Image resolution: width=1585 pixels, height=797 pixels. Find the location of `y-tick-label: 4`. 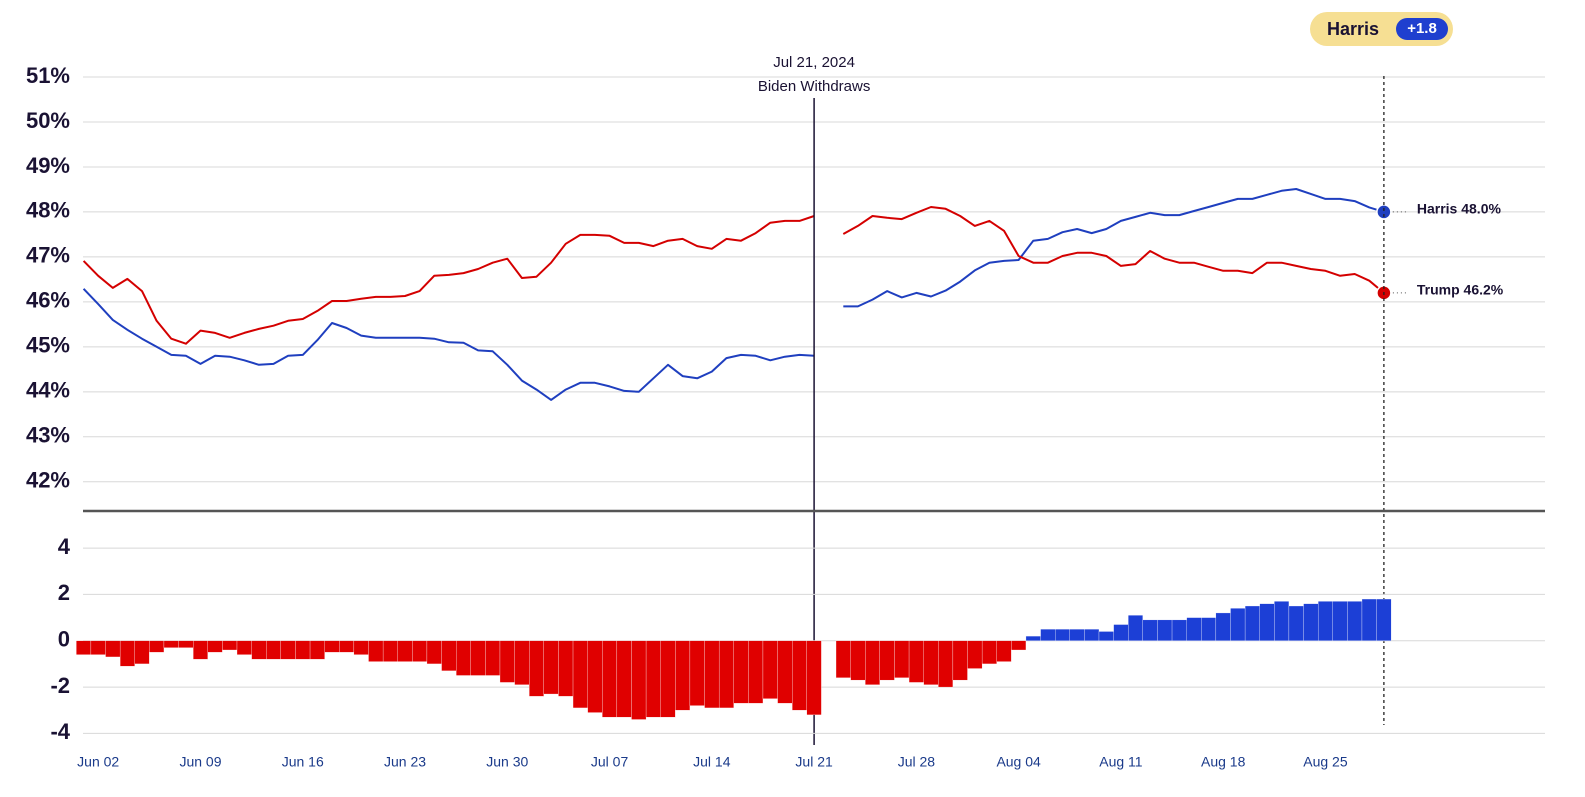

y-tick-label: 4 is located at coordinates (64, 546).